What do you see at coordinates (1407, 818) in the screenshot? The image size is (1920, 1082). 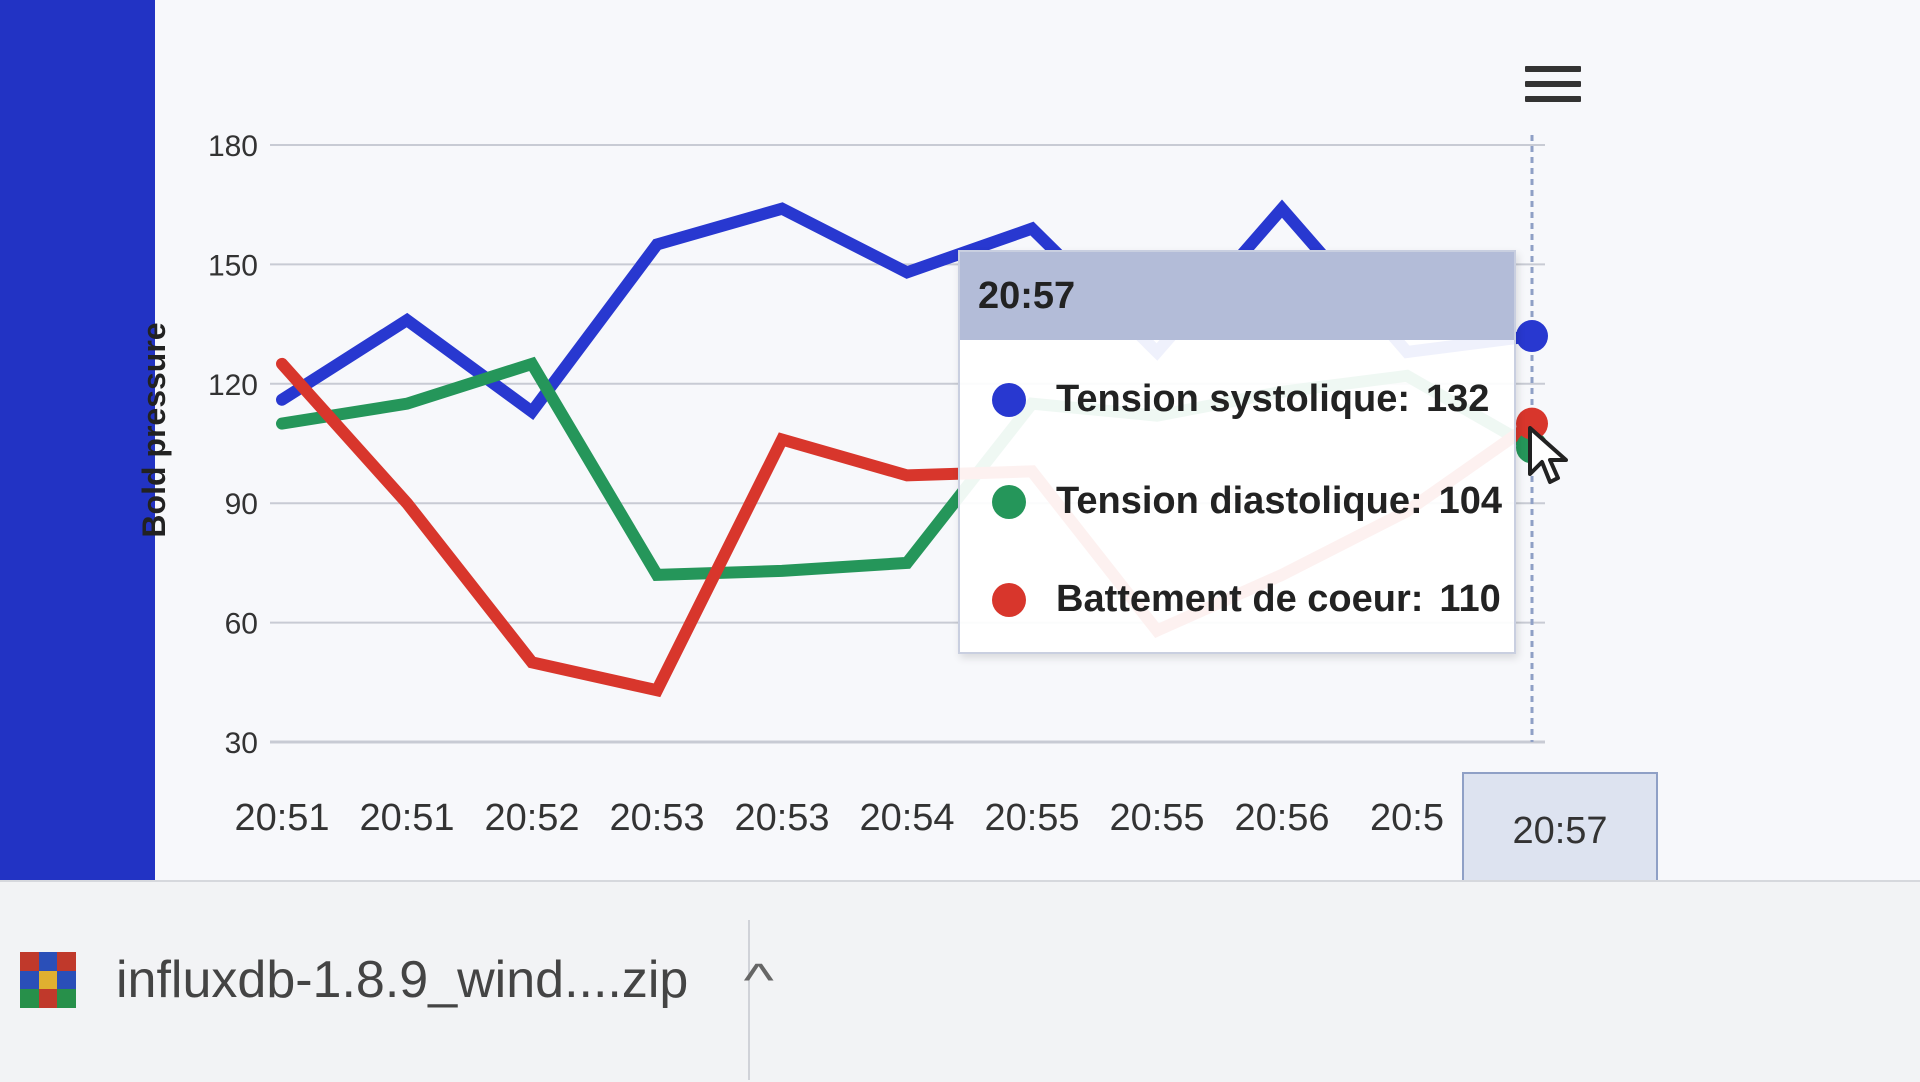 I see `x-tick-label: 20:5` at bounding box center [1407, 818].